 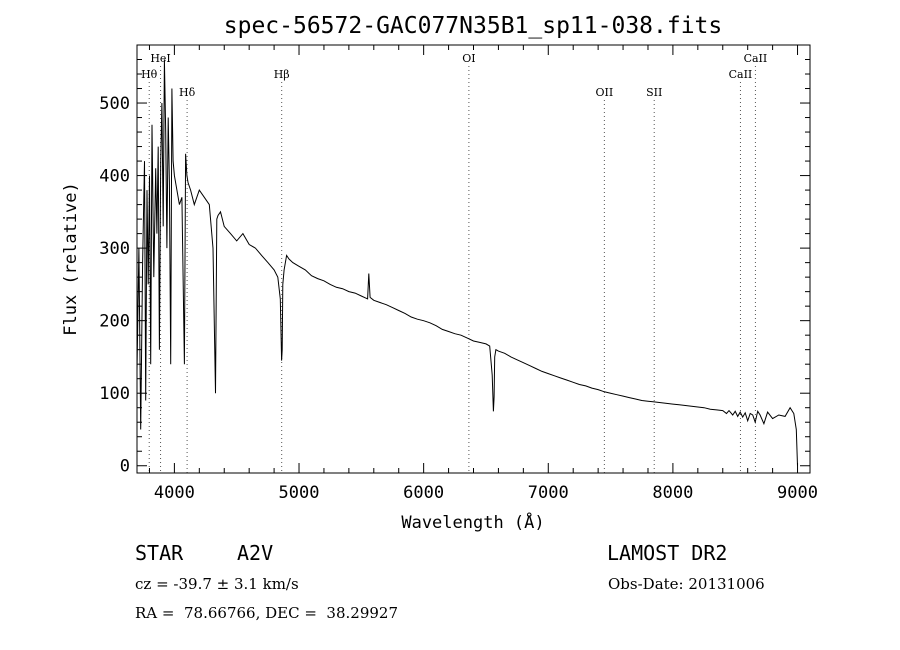 What do you see at coordinates (114, 394) in the screenshot?
I see `y-tick-label: 100` at bounding box center [114, 394].